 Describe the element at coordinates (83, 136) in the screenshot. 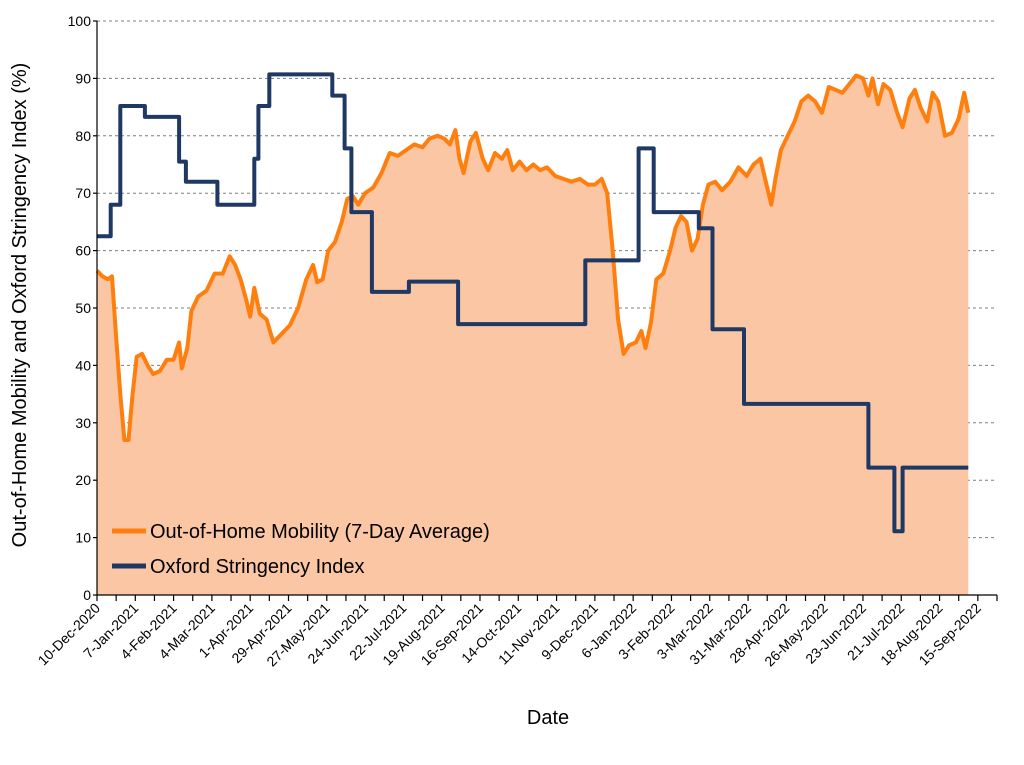

I see `y-tick-label: 80` at that location.